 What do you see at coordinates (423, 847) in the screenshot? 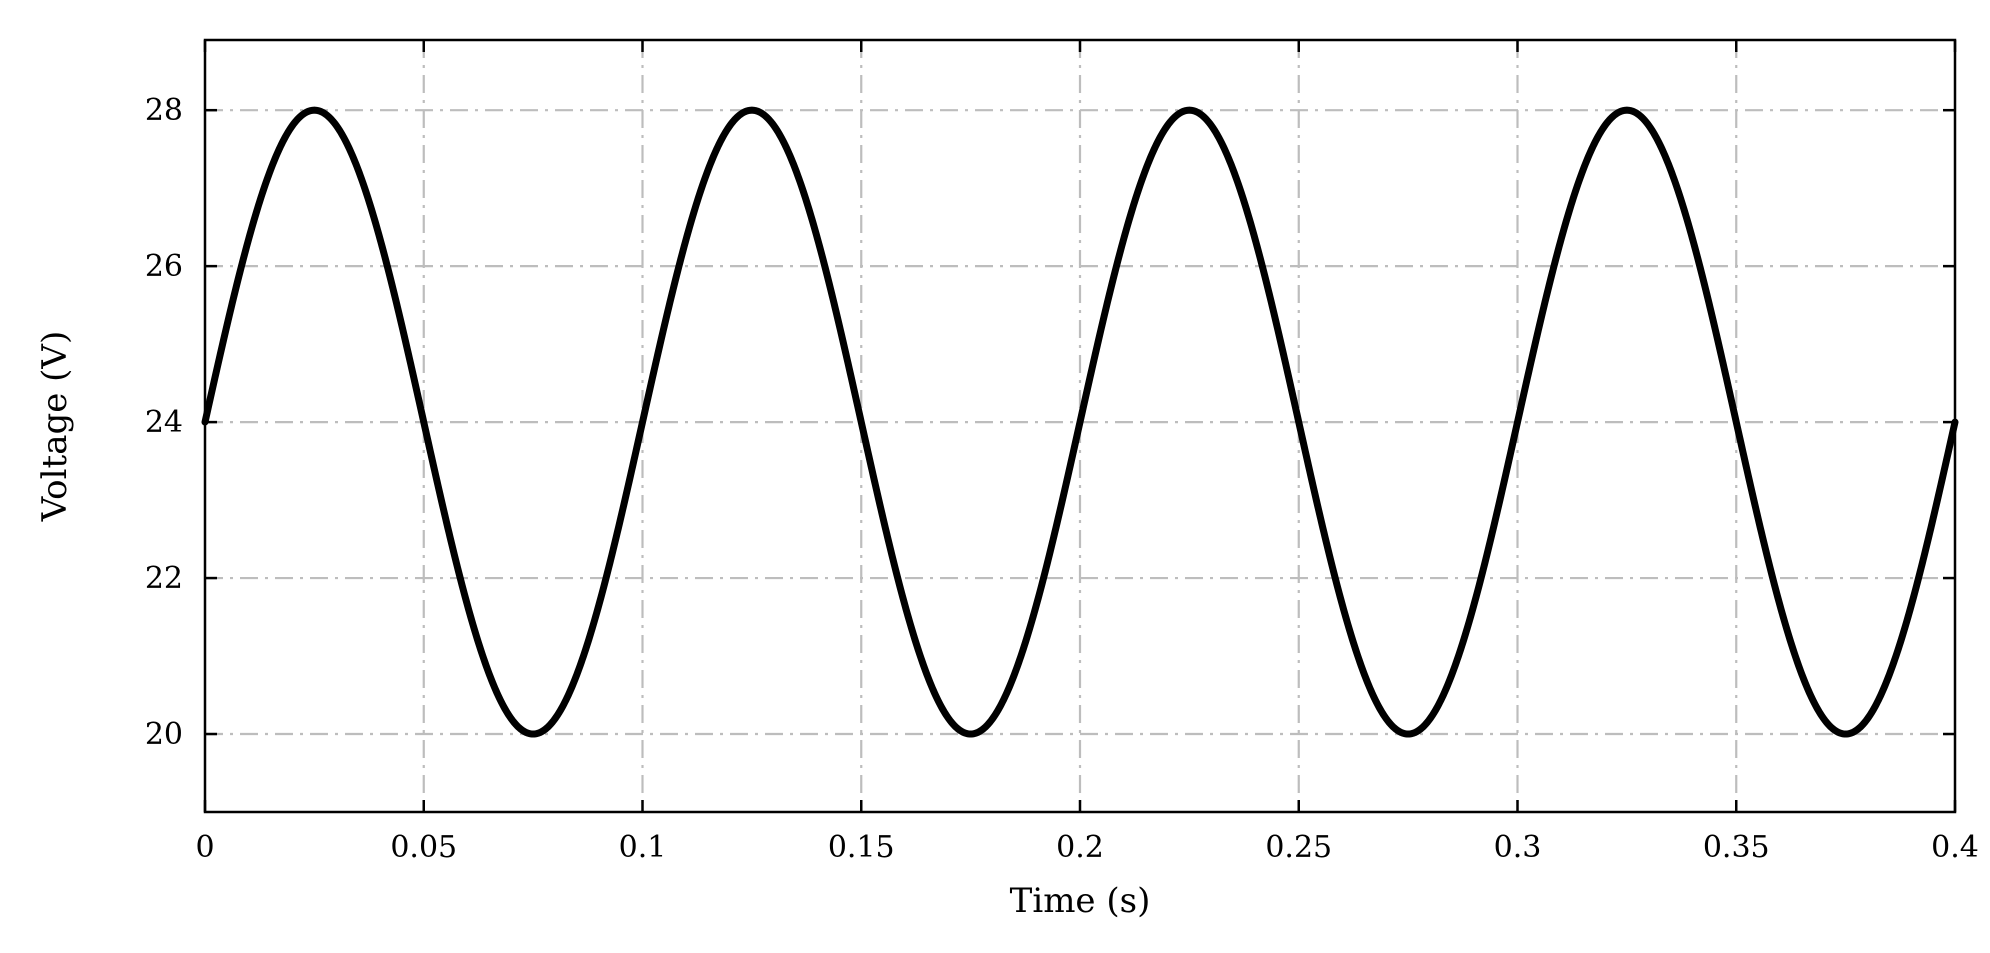
I see `x-tick-label: 0.05` at bounding box center [423, 847].